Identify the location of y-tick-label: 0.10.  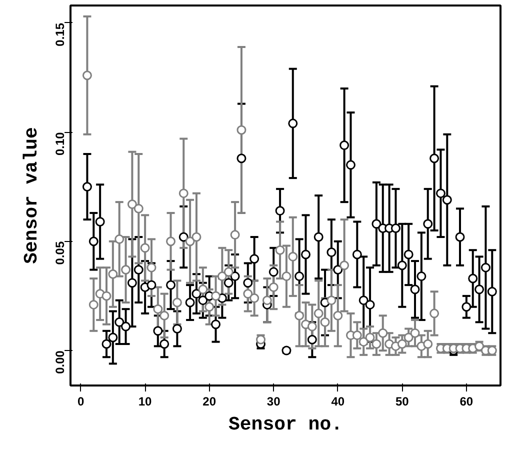
(60, 144).